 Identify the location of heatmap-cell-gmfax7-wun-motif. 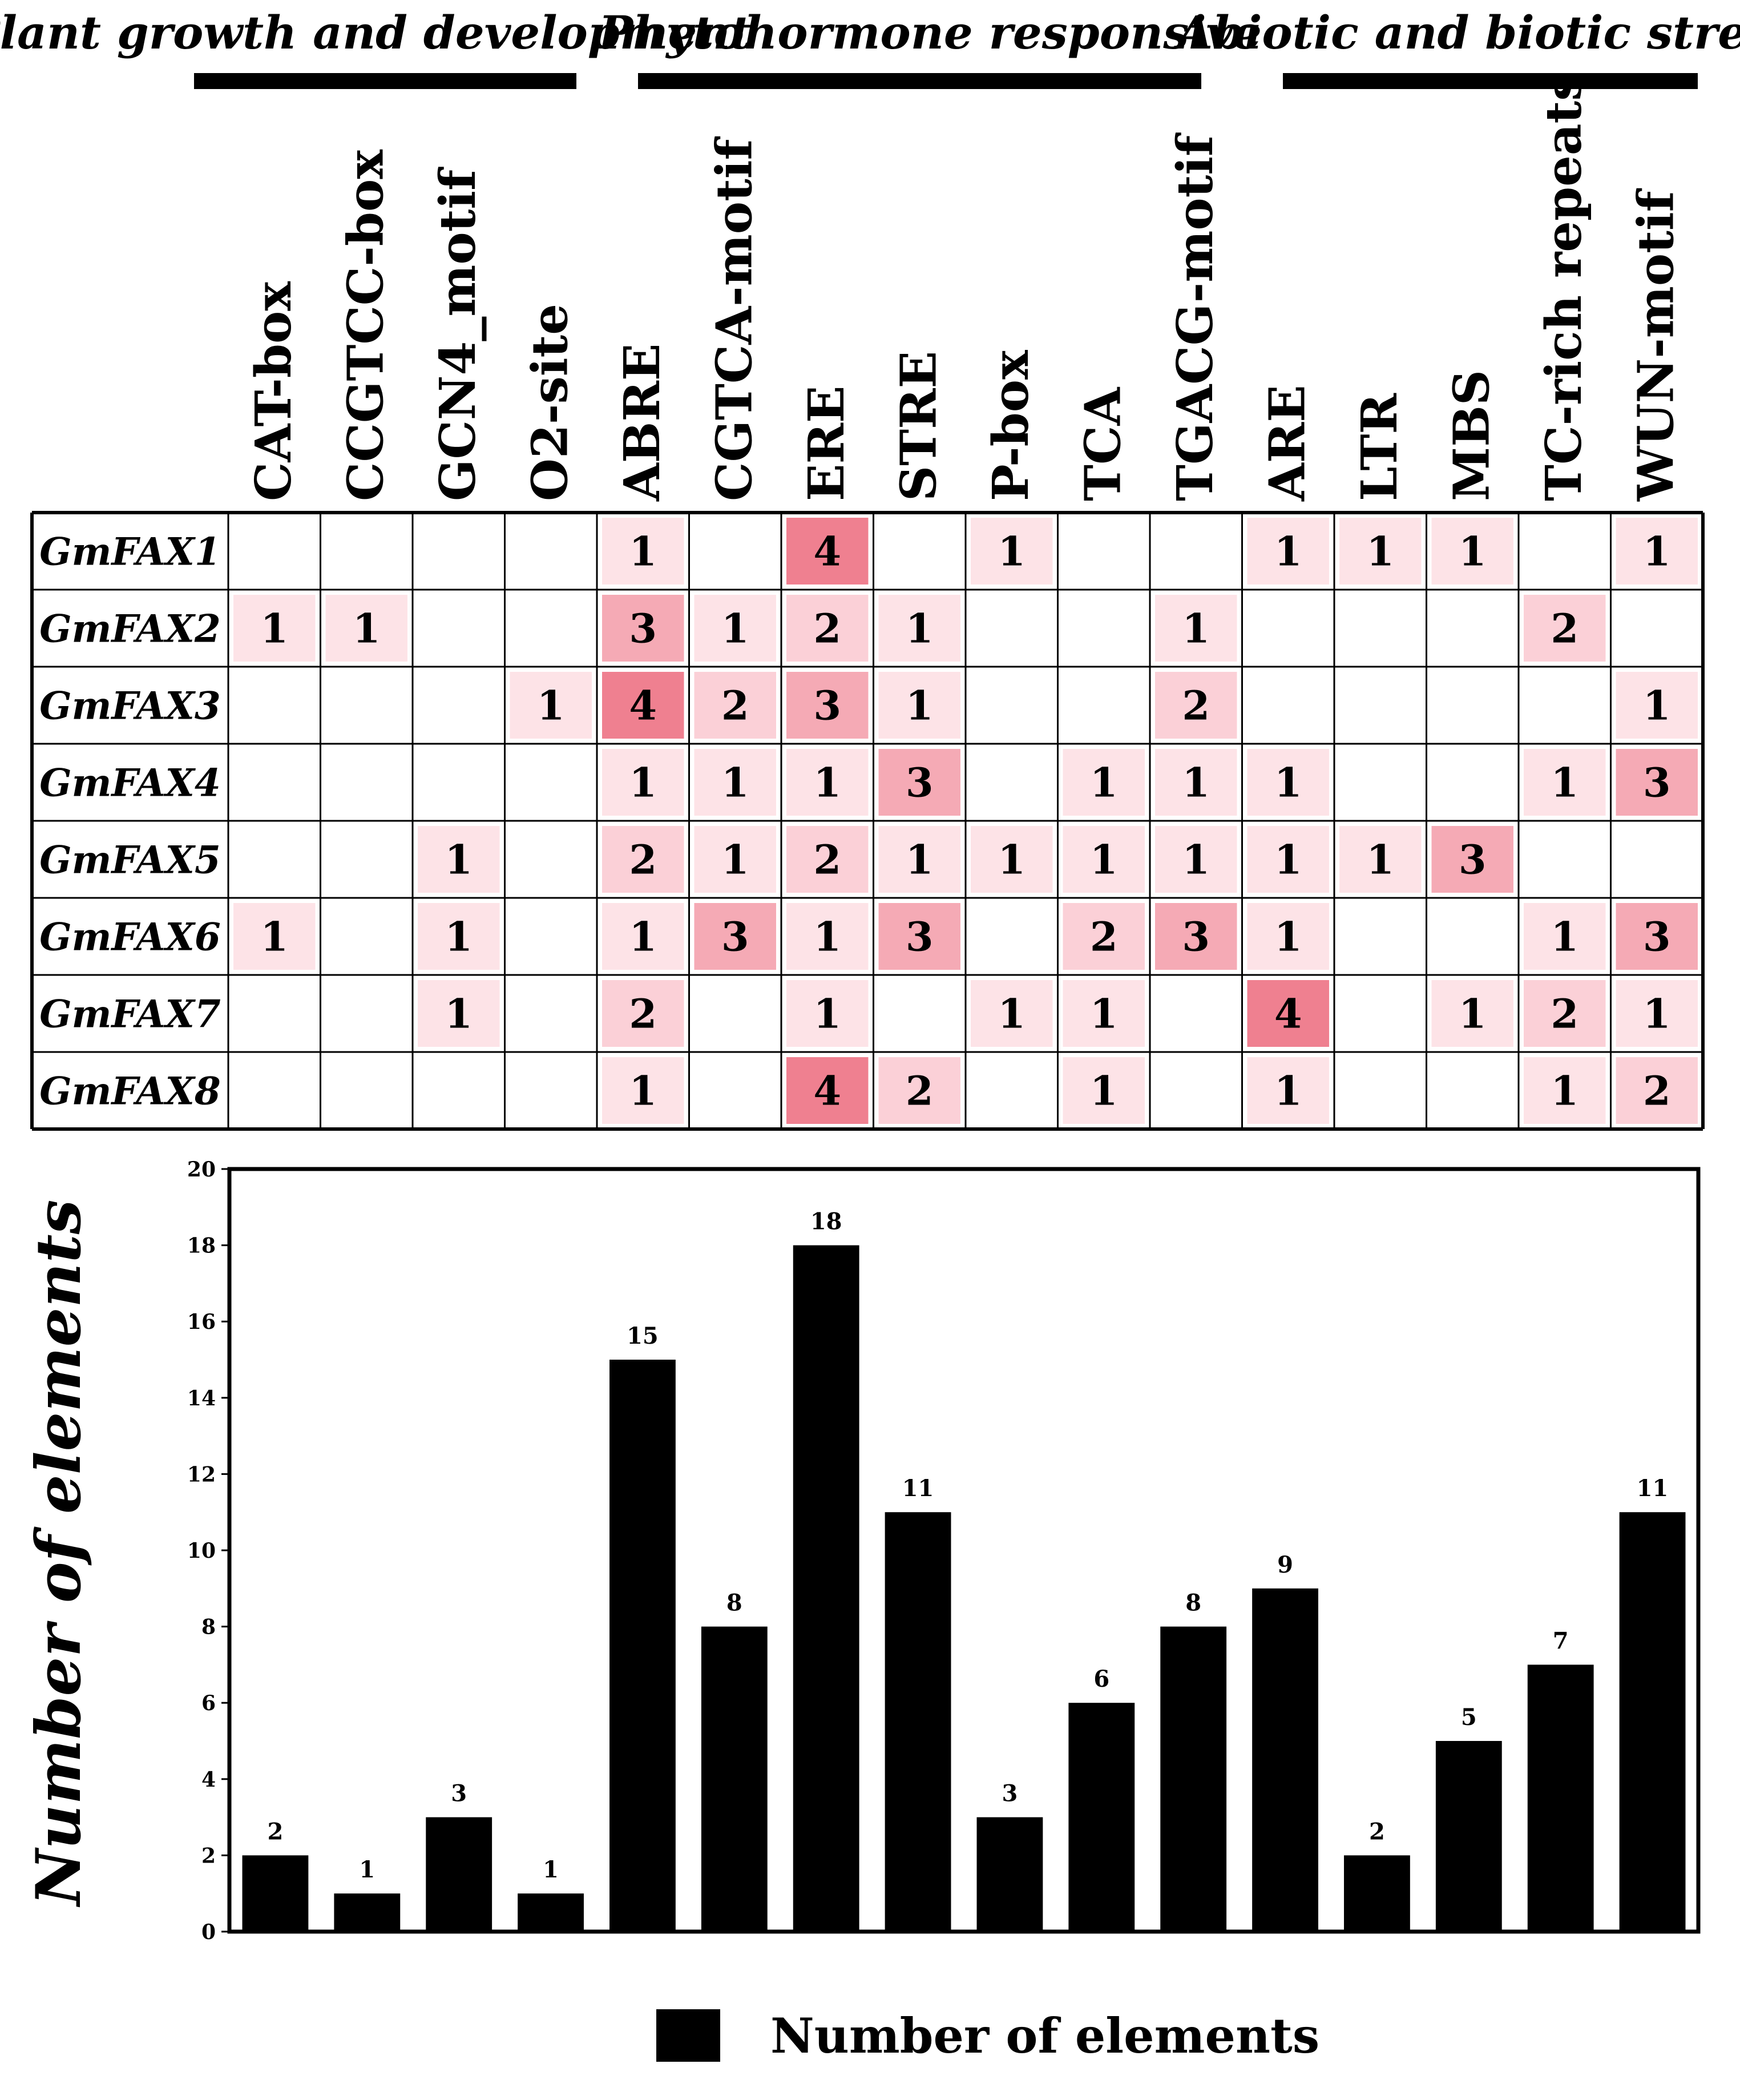
(1657, 1013).